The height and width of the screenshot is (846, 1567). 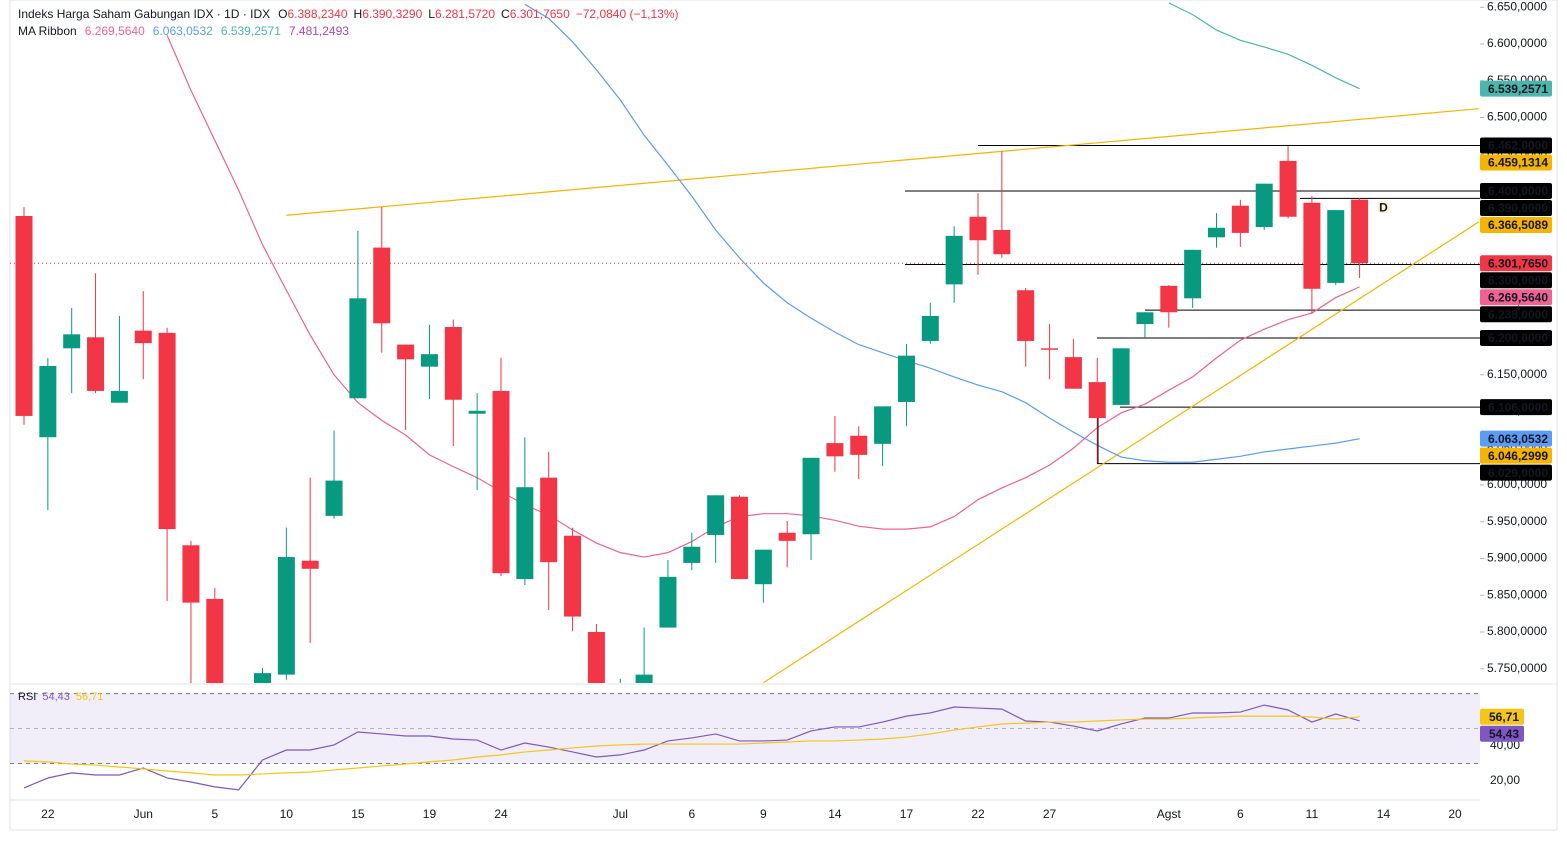 I want to click on ma-value: 6.269,5640, so click(x=115, y=31).